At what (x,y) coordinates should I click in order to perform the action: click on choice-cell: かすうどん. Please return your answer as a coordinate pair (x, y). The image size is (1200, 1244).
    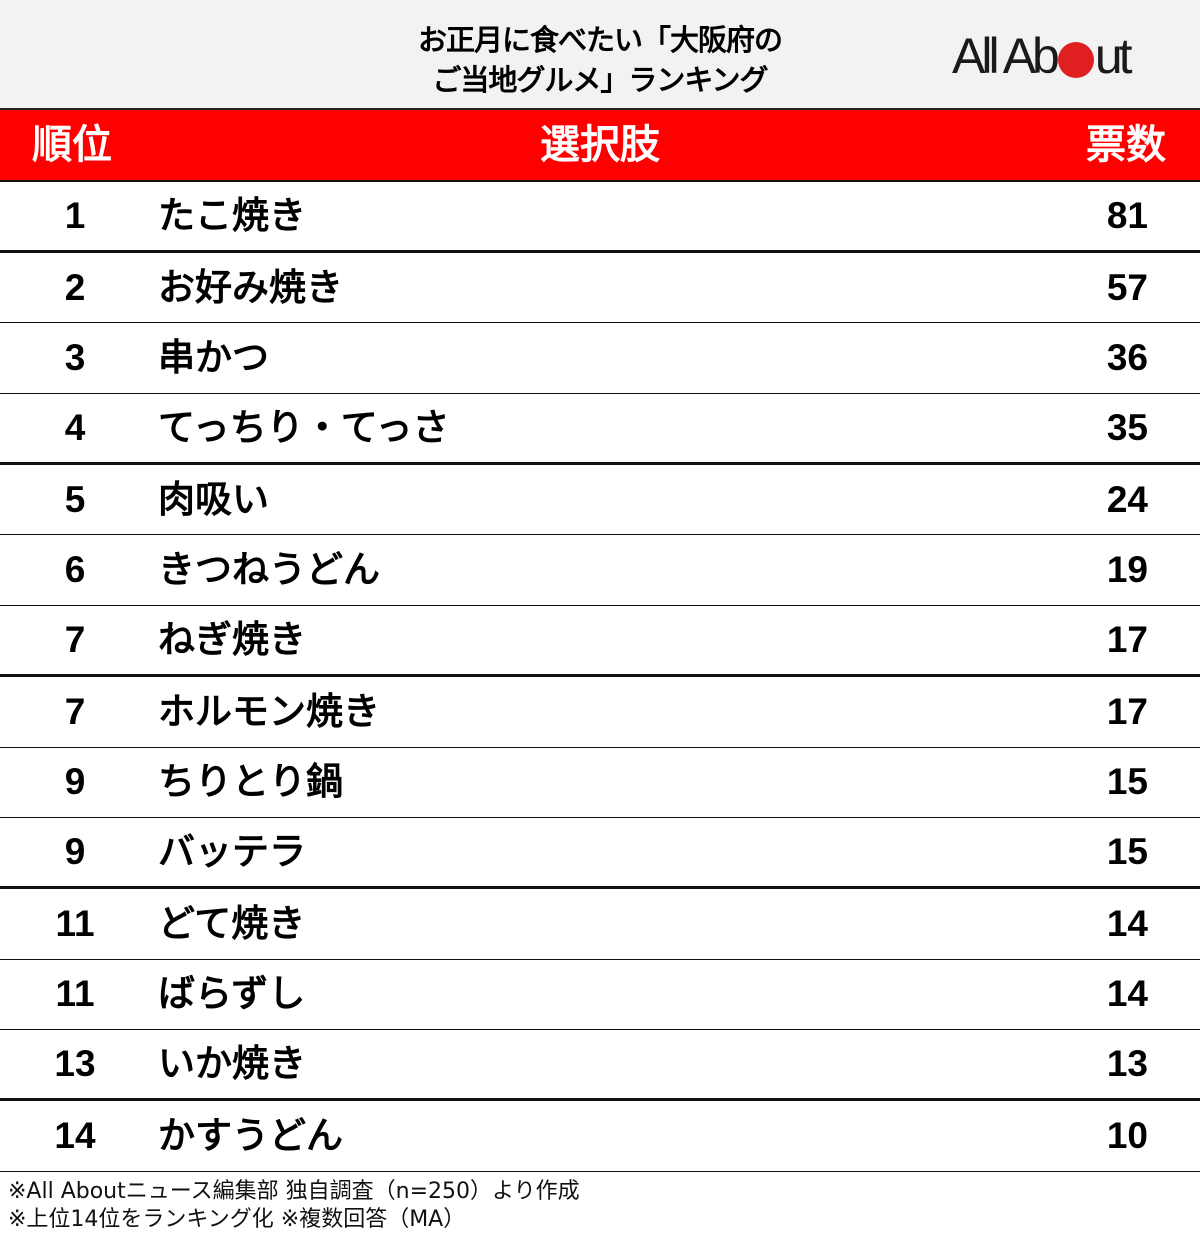
    Looking at the image, I should click on (250, 1135).